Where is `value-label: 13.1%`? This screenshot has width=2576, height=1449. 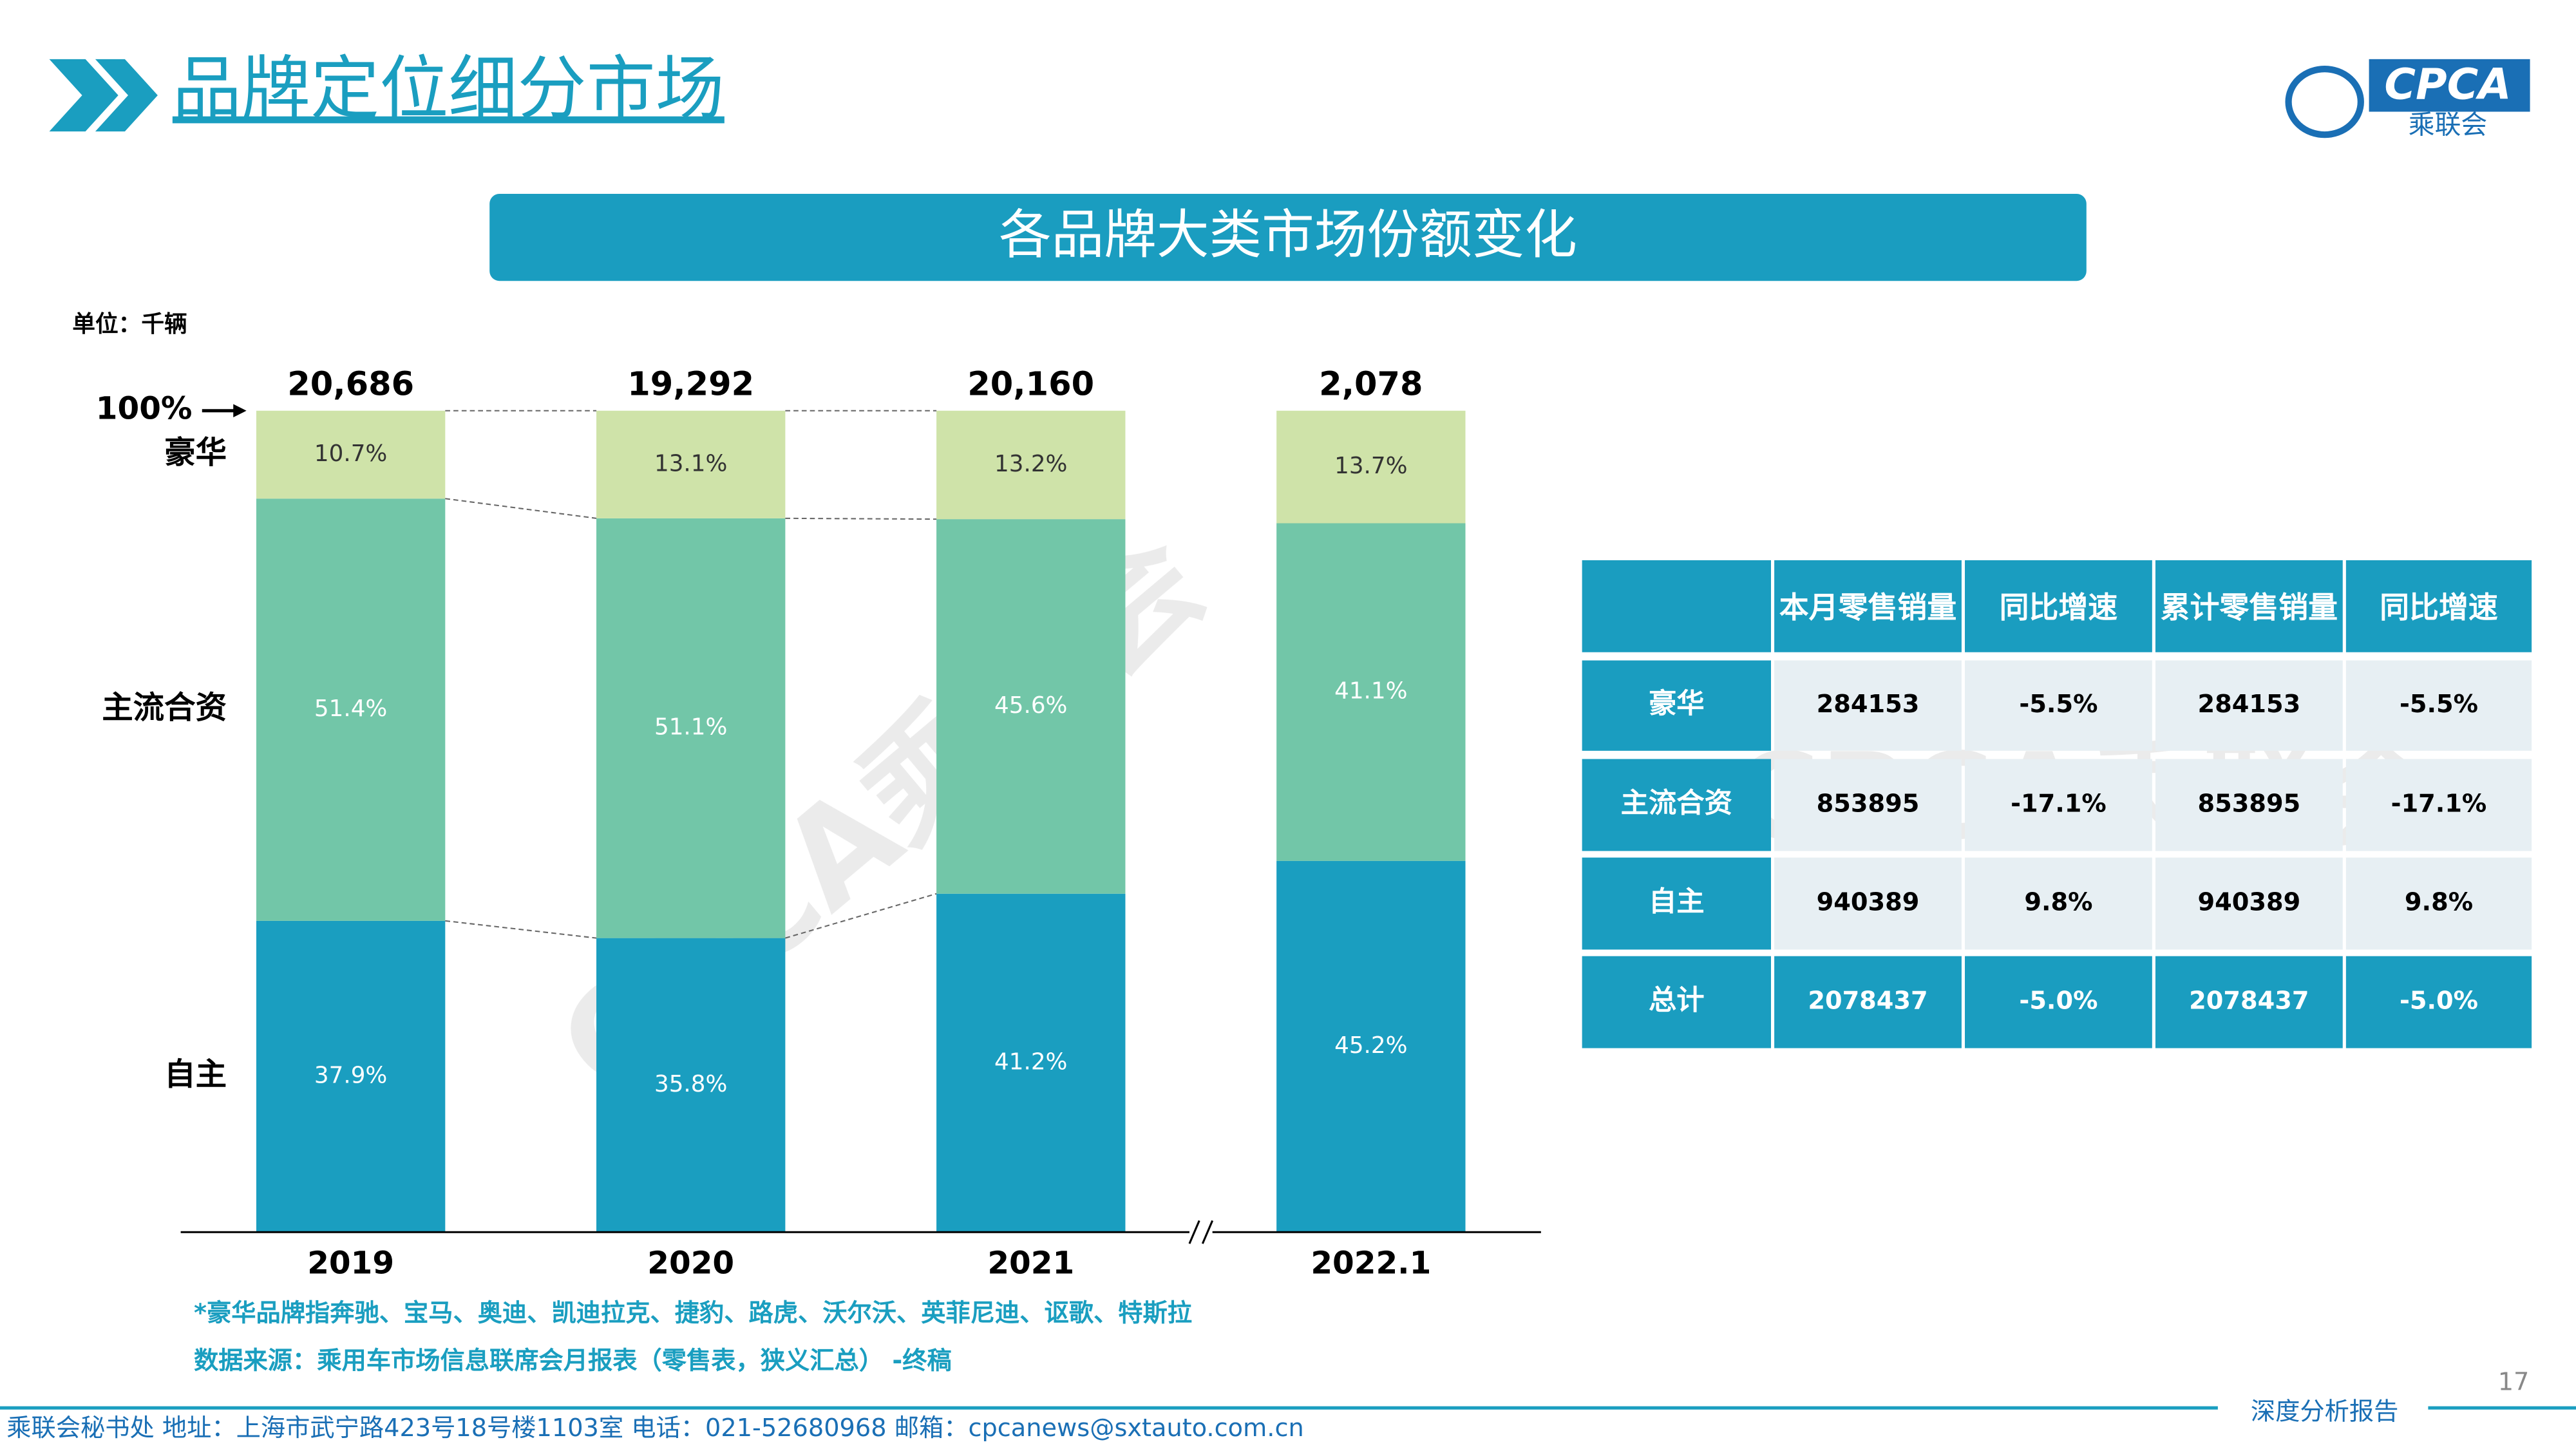
value-label: 13.1% is located at coordinates (690, 463).